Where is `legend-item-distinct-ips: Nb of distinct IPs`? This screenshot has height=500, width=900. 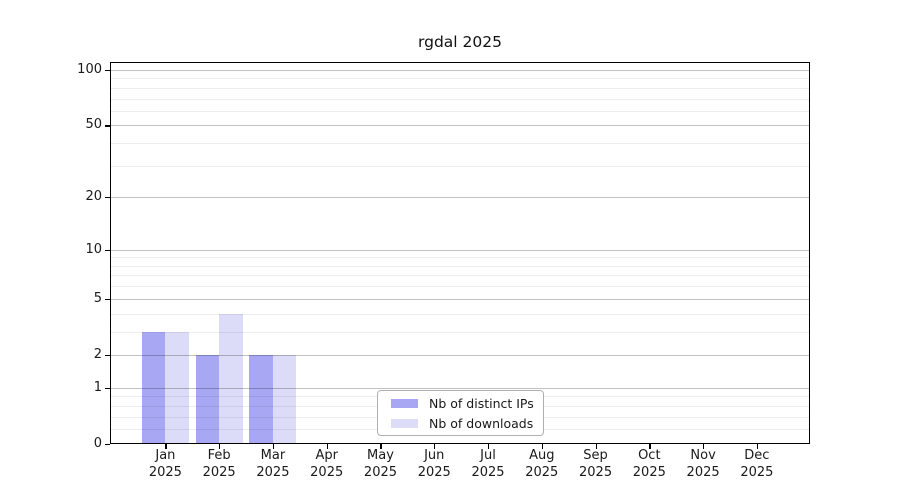 legend-item-distinct-ips: Nb of distinct IPs is located at coordinates (460, 403).